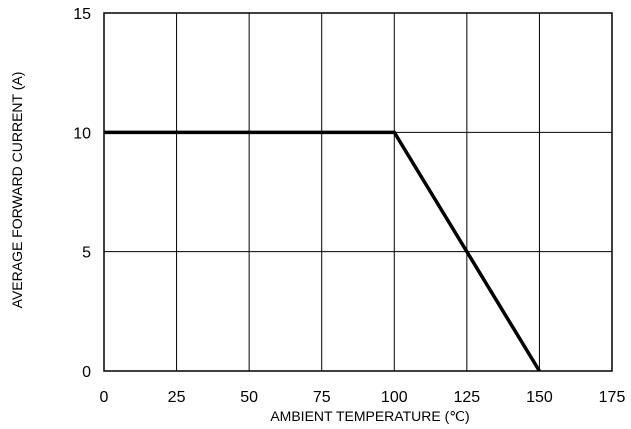 This screenshot has height=429, width=631. I want to click on x-axis-label: AMBIENT TEMPERATURE (℃), so click(369, 416).